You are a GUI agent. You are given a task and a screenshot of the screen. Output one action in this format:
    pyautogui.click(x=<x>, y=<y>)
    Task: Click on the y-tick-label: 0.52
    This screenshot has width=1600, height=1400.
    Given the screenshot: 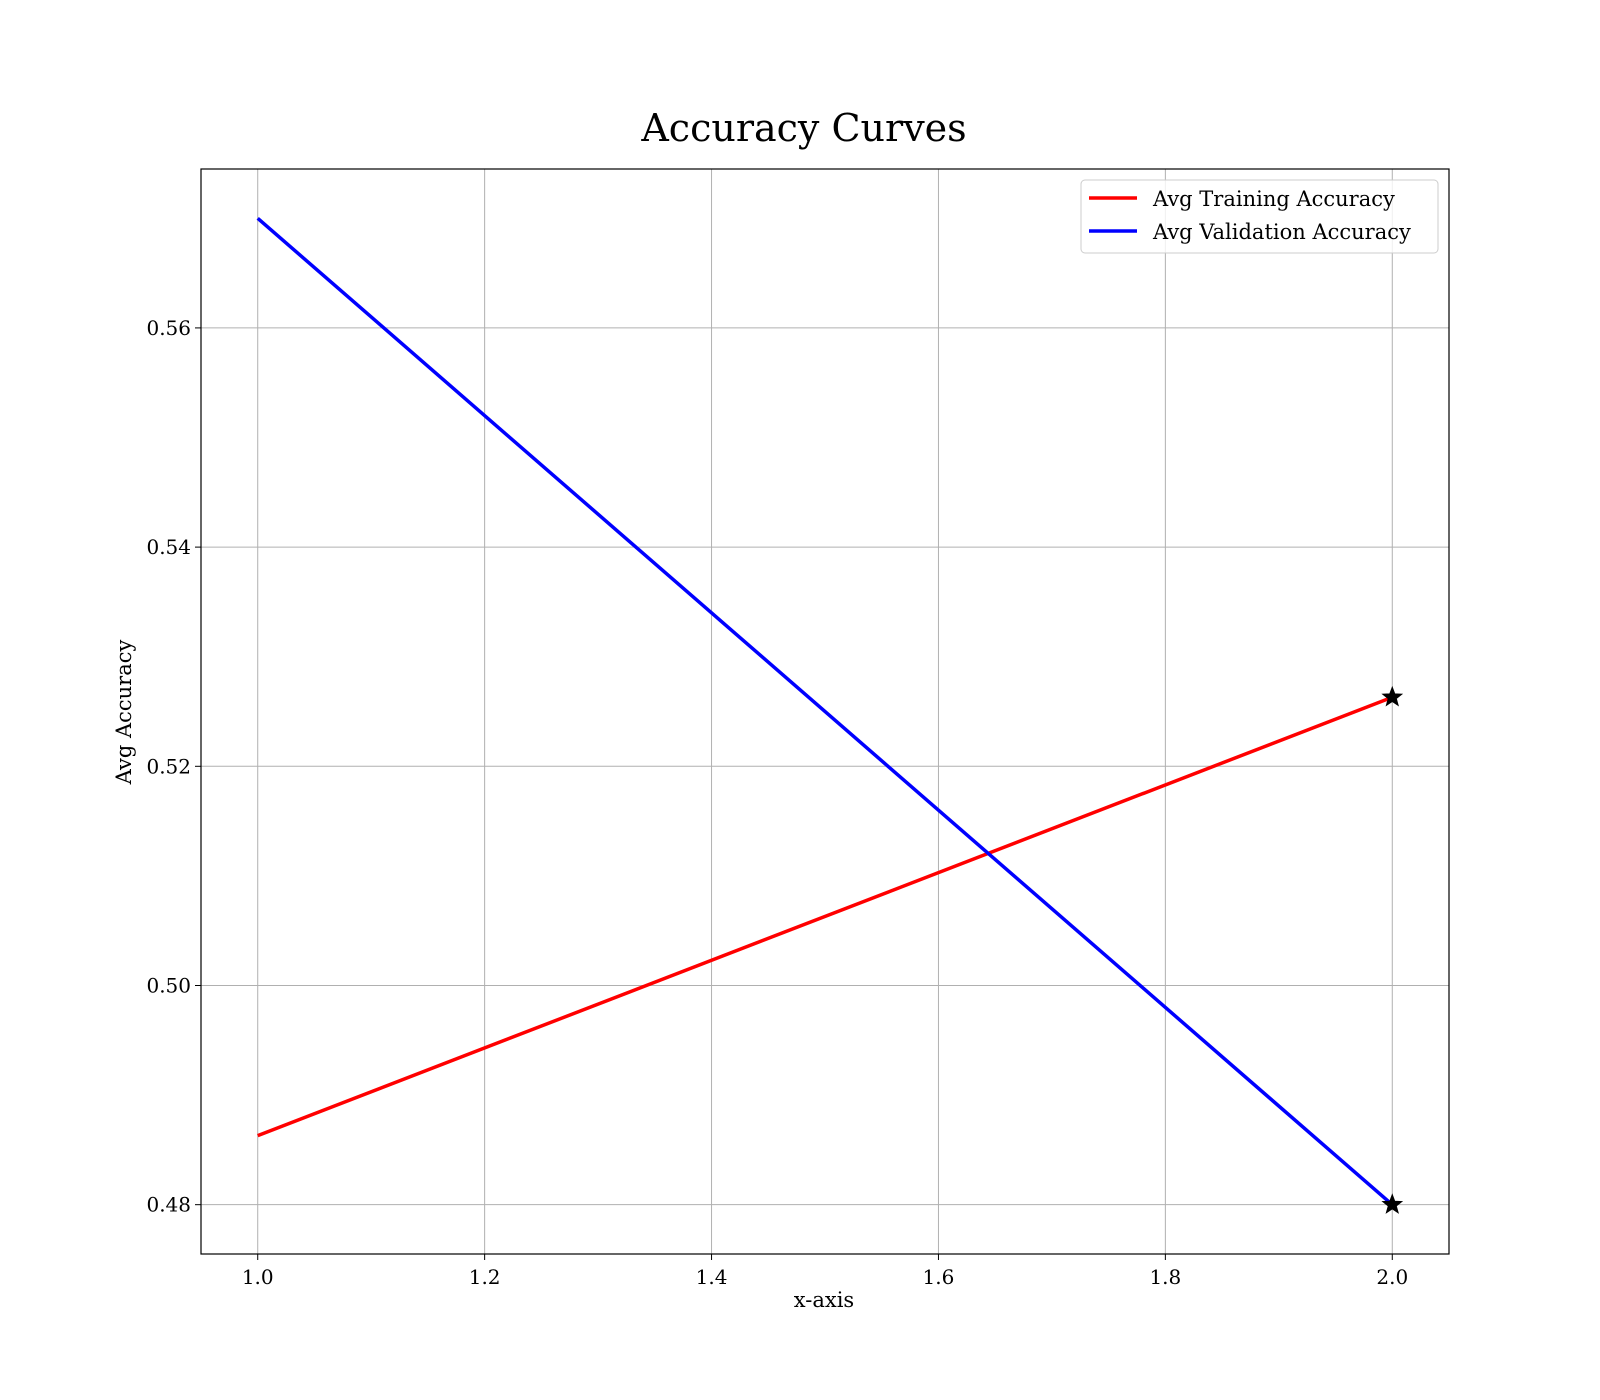 What is the action you would take?
    pyautogui.click(x=168, y=766)
    